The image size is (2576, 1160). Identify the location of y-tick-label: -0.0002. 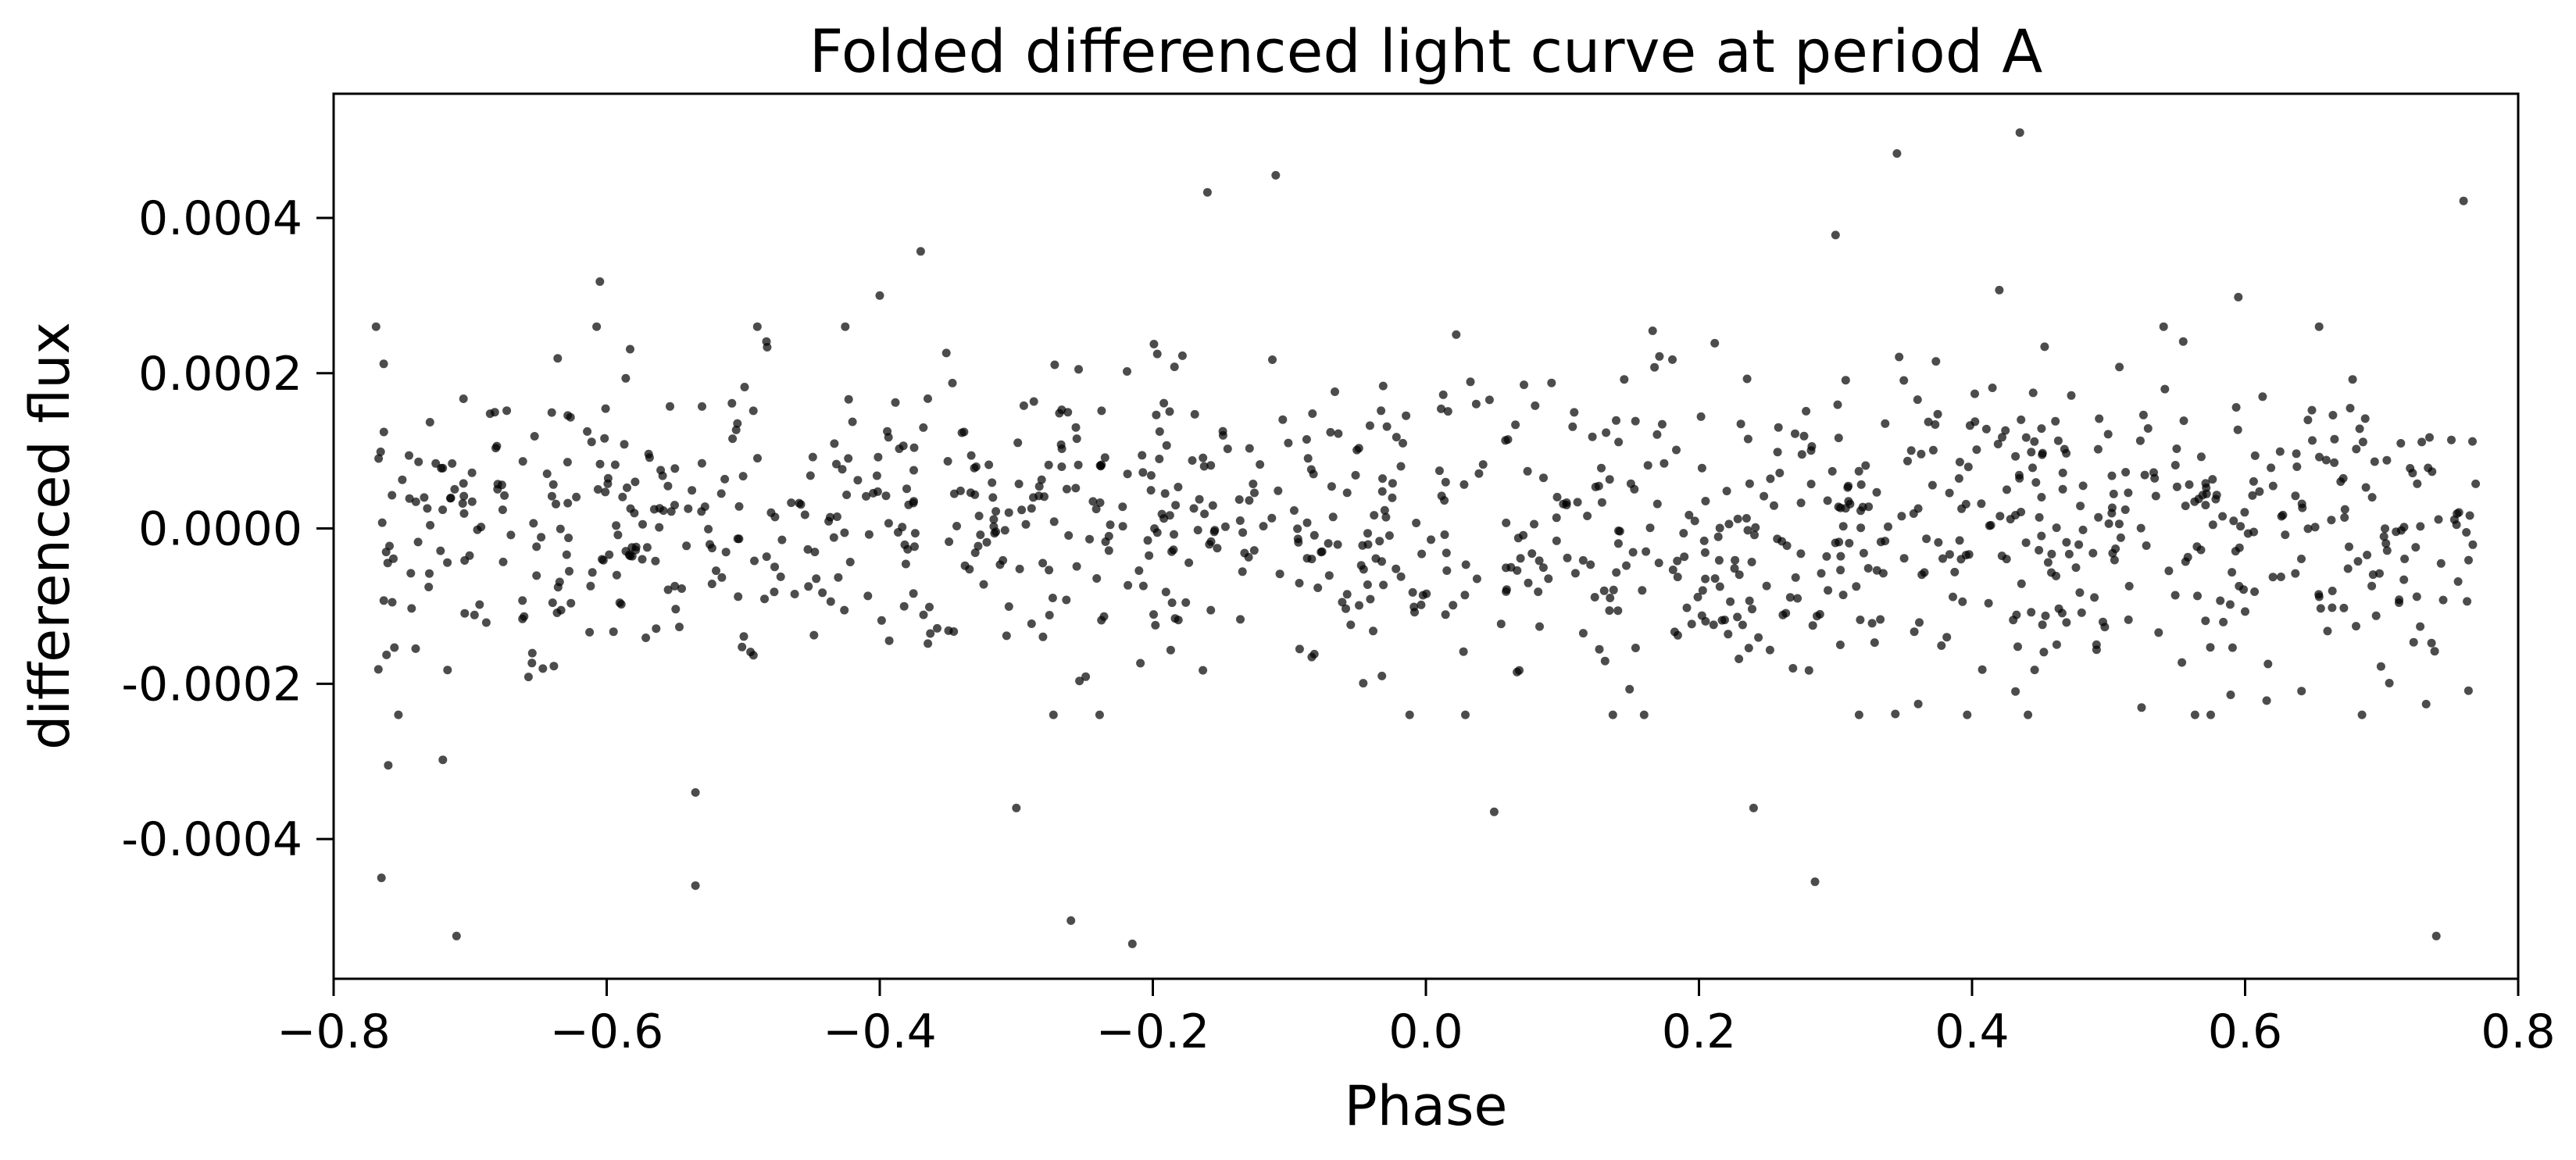
(212, 684).